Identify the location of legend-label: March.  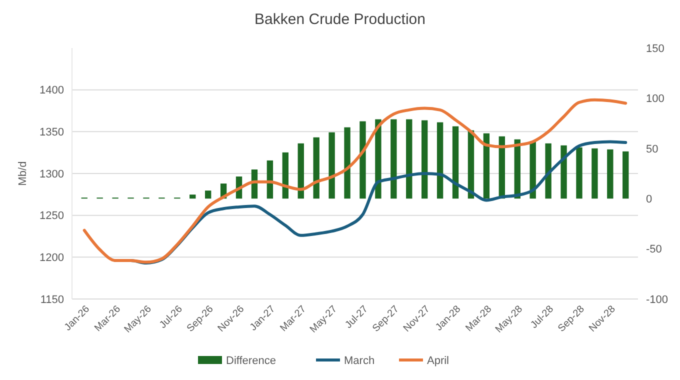
(359, 360).